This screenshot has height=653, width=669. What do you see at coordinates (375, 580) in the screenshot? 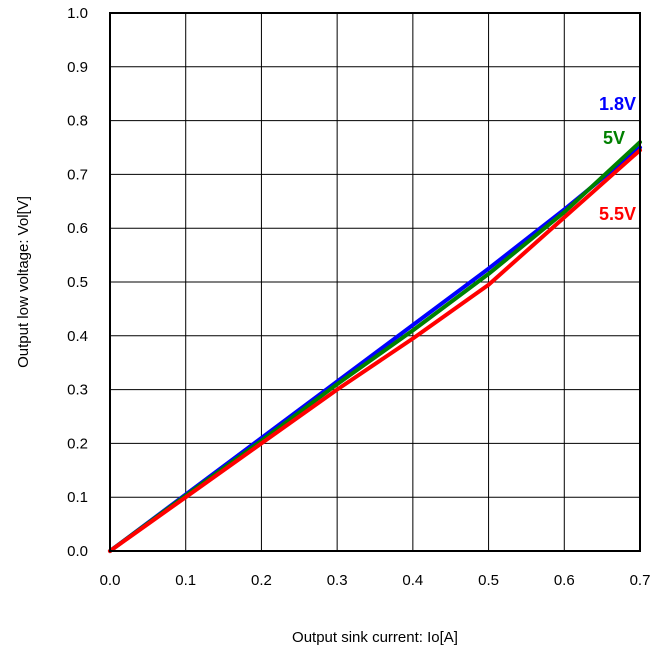
I see `x-tick-labels: 0.0 0.1 0.2 0.3 0.4 0.5 0.6 0.7` at bounding box center [375, 580].